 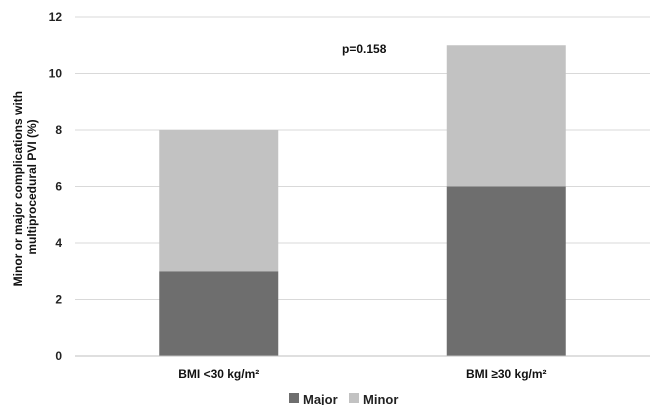 What do you see at coordinates (506, 374) in the screenshot?
I see `category-label: BMI ≥30 kg/m²` at bounding box center [506, 374].